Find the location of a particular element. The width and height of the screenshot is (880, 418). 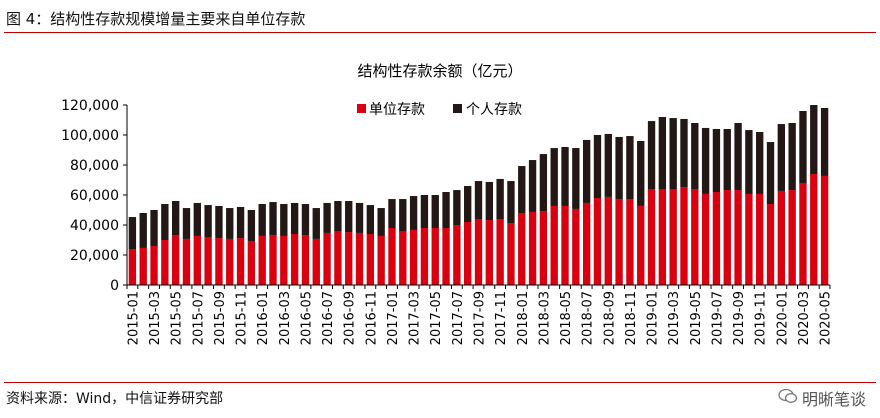

wechat-icon is located at coordinates (788, 398).